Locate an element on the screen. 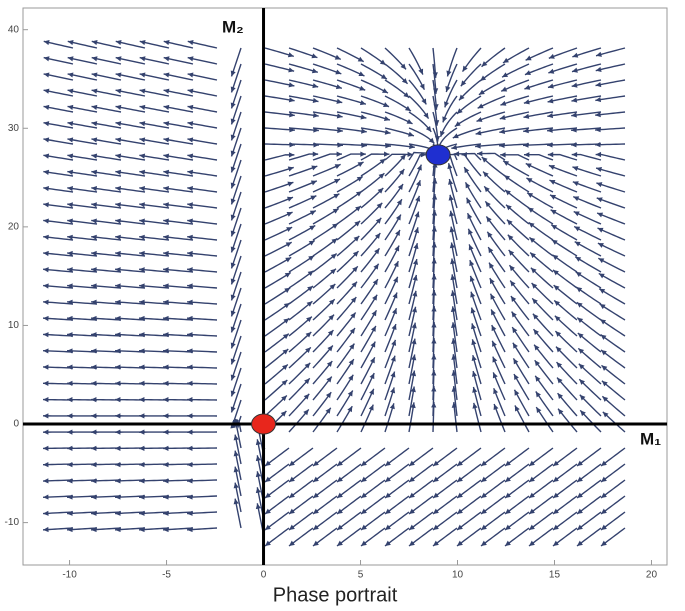  y-tick-label: 10 is located at coordinates (14, 325).